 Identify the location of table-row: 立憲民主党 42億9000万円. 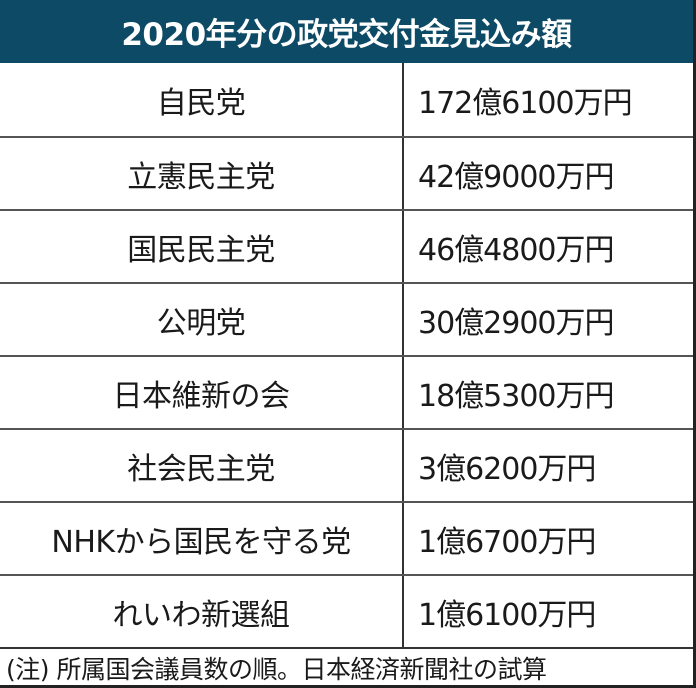
(346, 172).